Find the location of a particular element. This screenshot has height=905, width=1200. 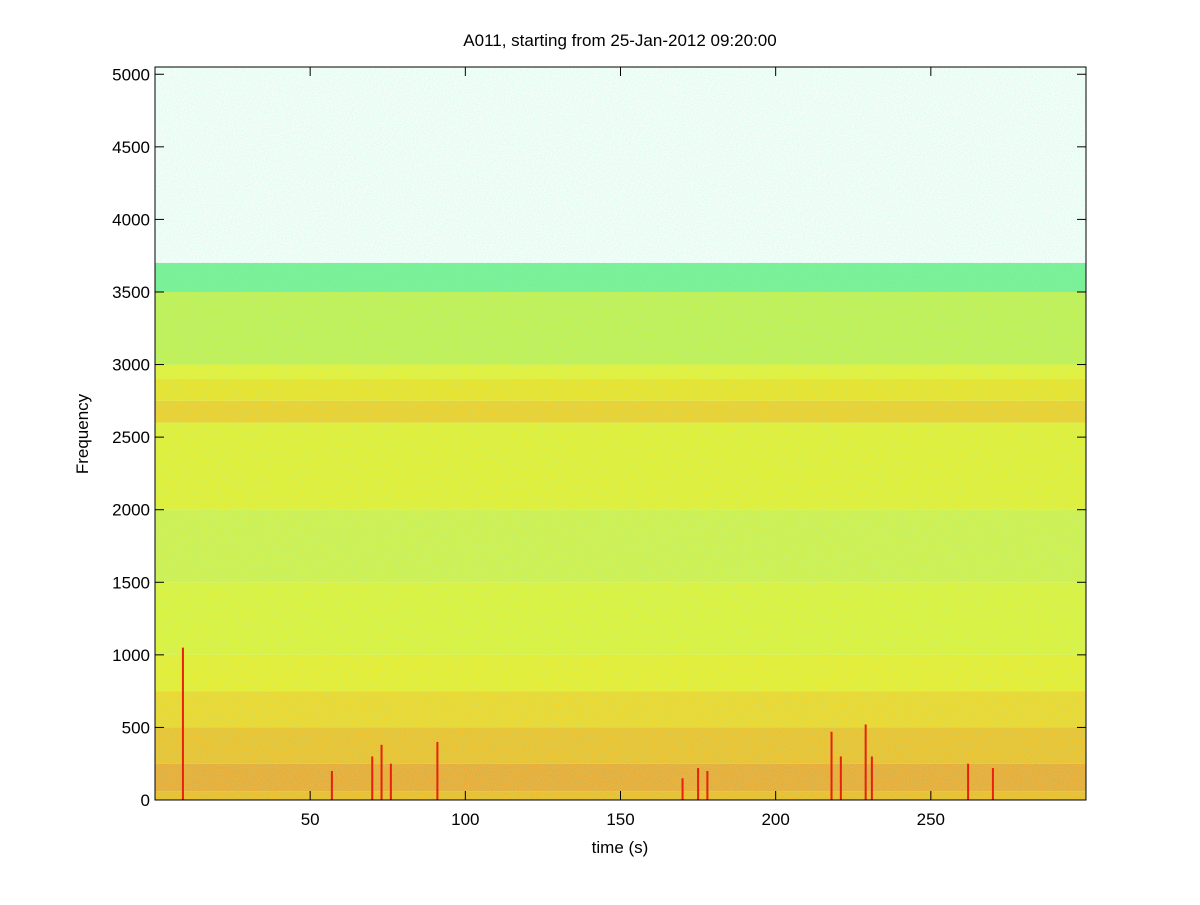

x-tick-label: 50 is located at coordinates (310, 819).